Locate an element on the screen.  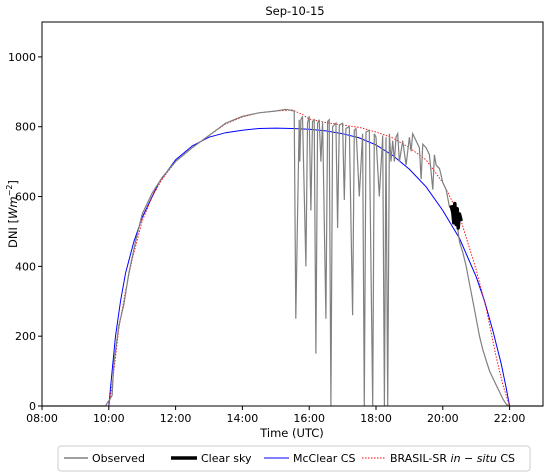
x-tick-label: 22:00 is located at coordinates (510, 418).